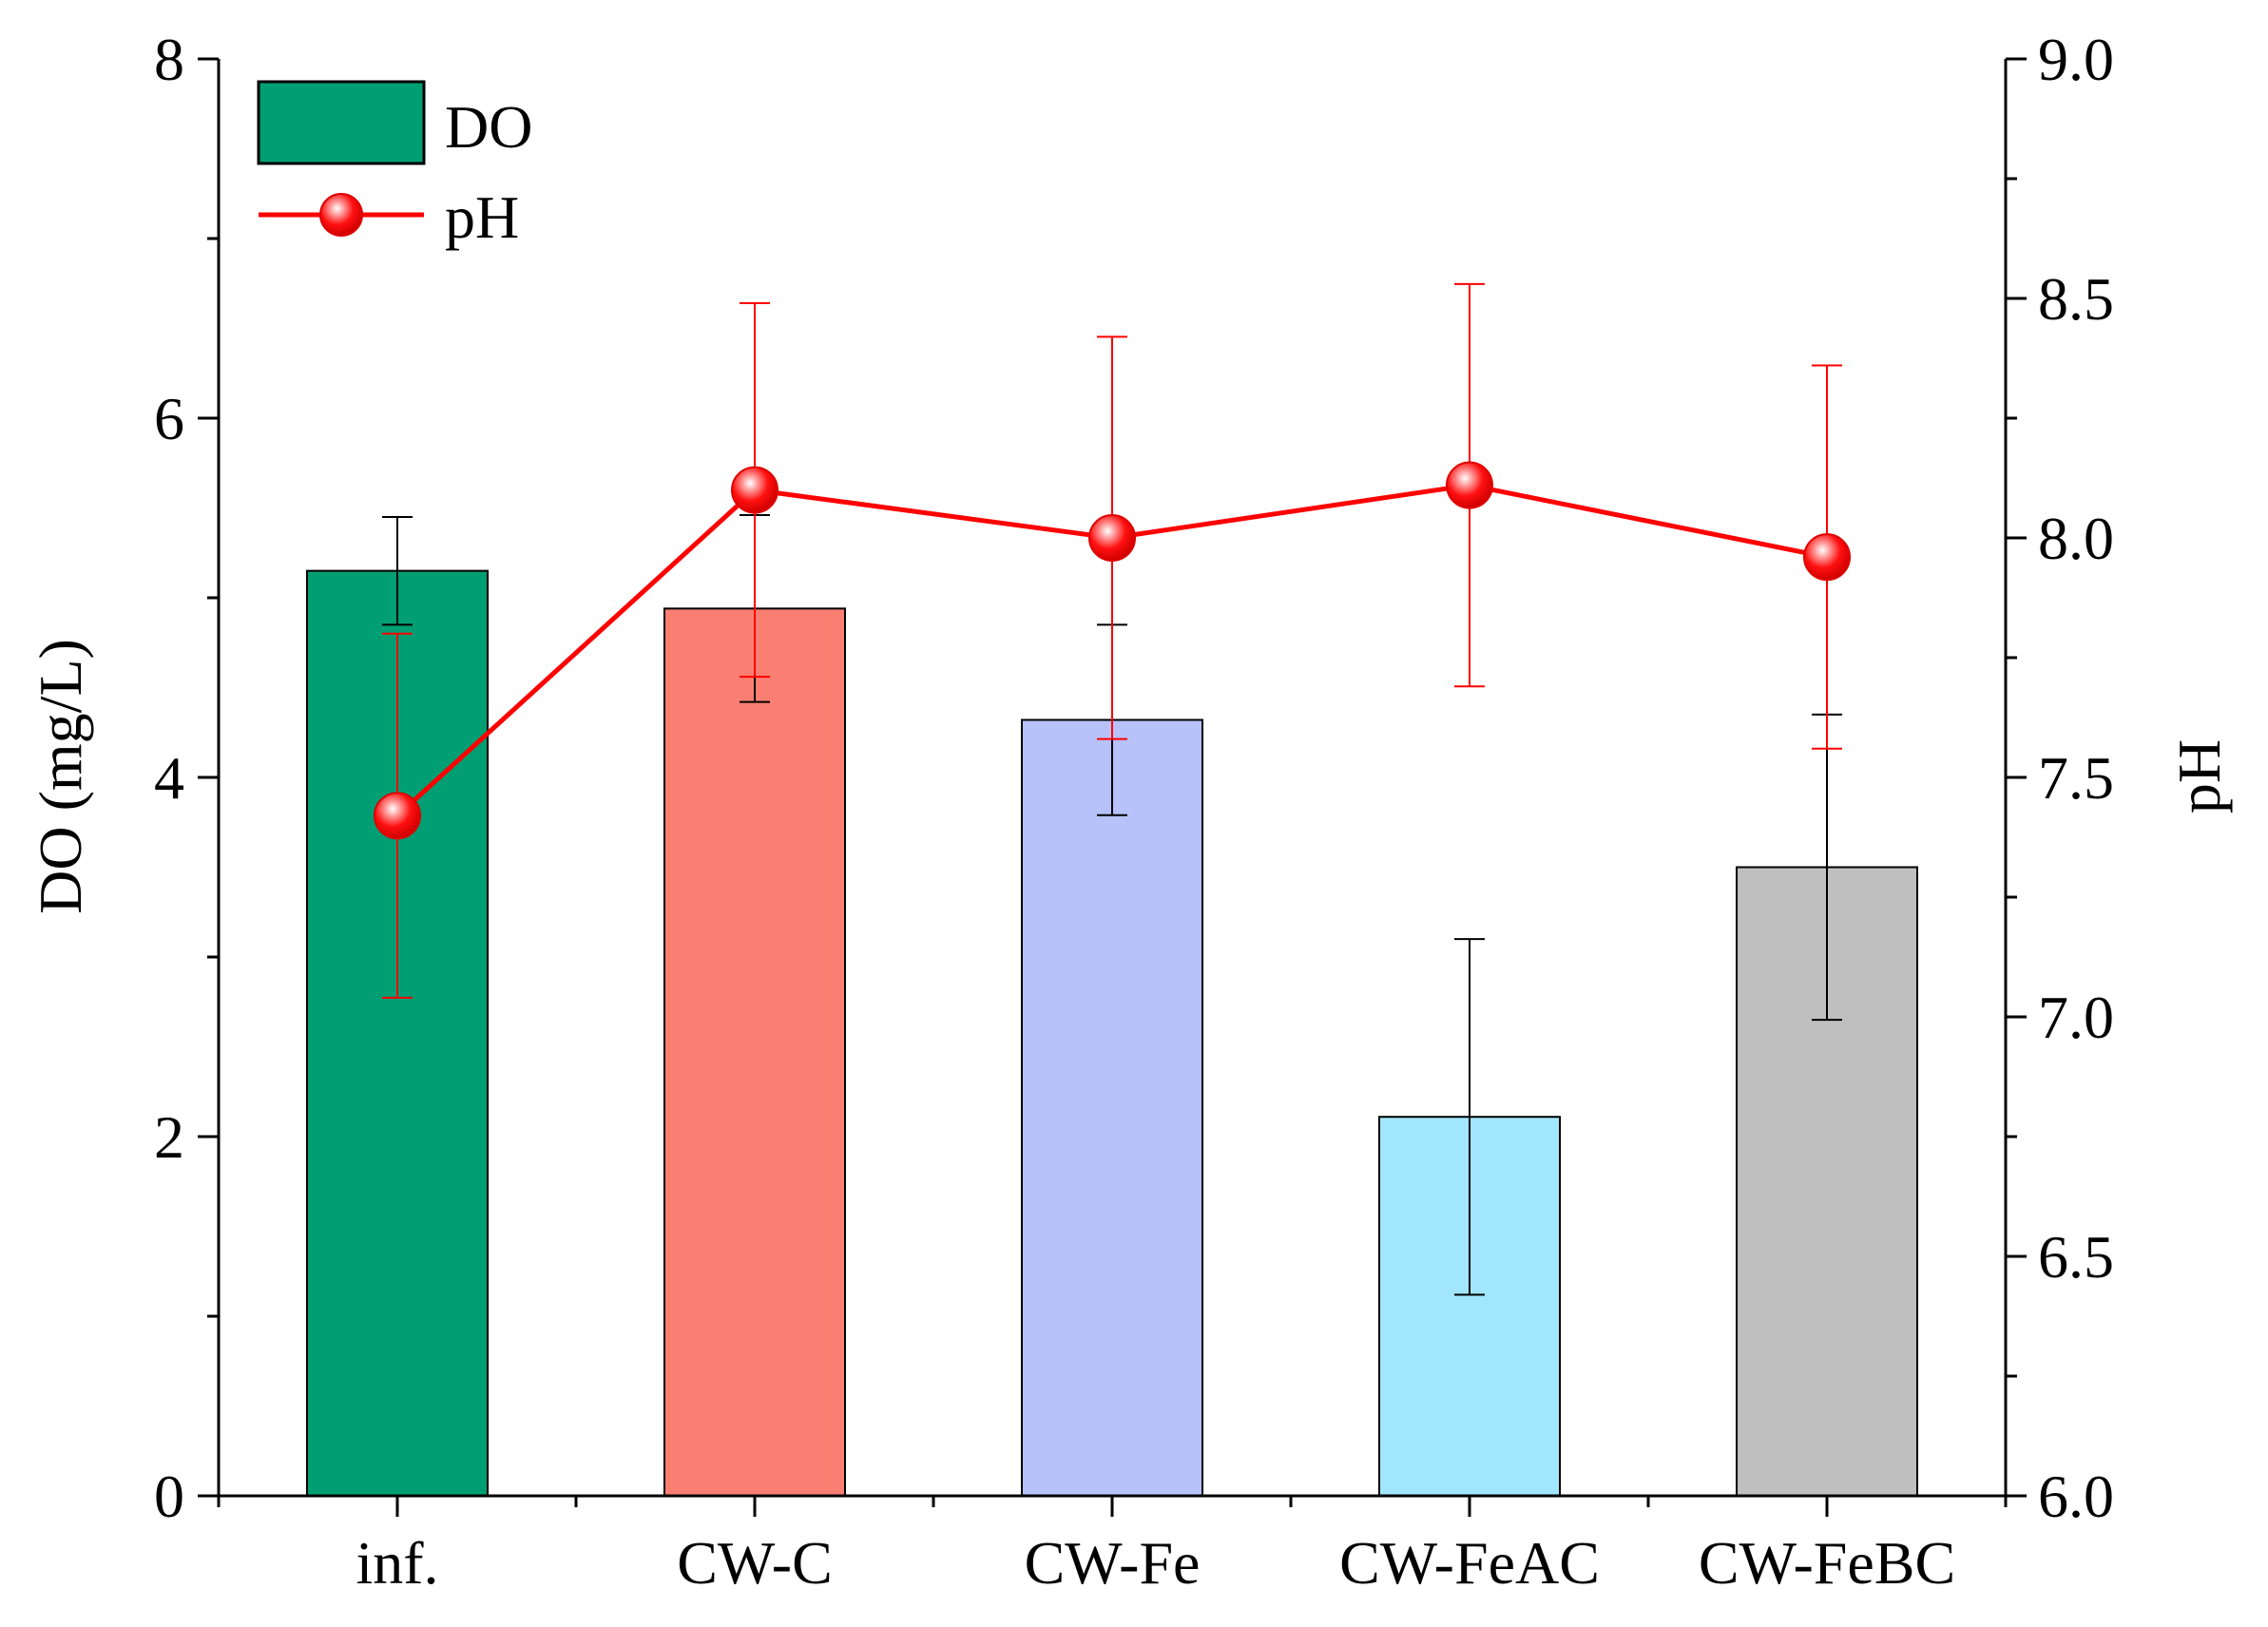 The image size is (2268, 1627). I want to click on right-tick-label-7-5: 7.5, so click(2076, 778).